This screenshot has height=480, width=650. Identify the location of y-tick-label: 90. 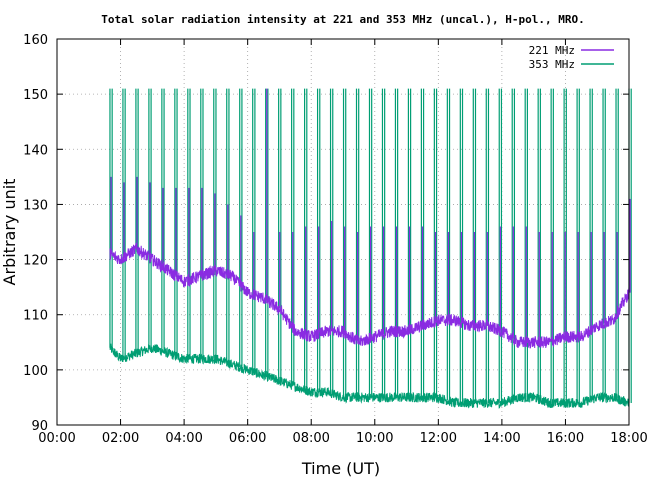
(39, 426).